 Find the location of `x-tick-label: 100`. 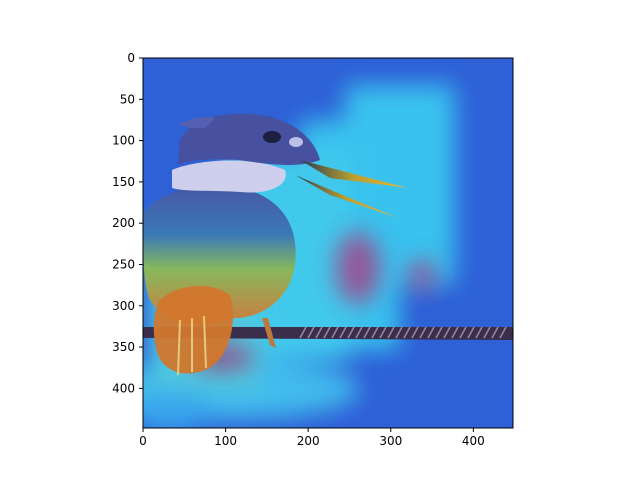

x-tick-label: 100 is located at coordinates (225, 441).